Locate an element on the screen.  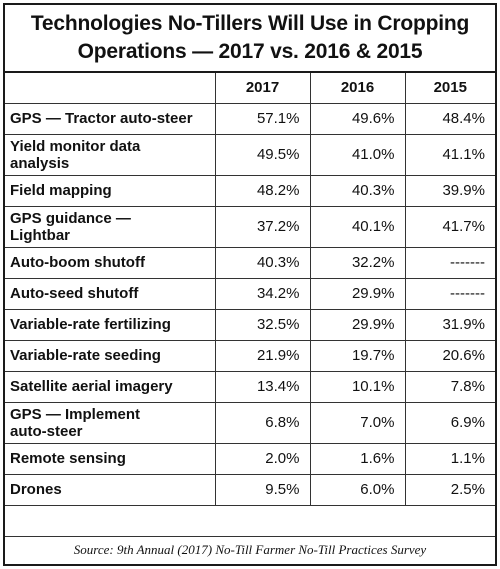
row-label-line: Yield monitor data is located at coordinates (75, 146).